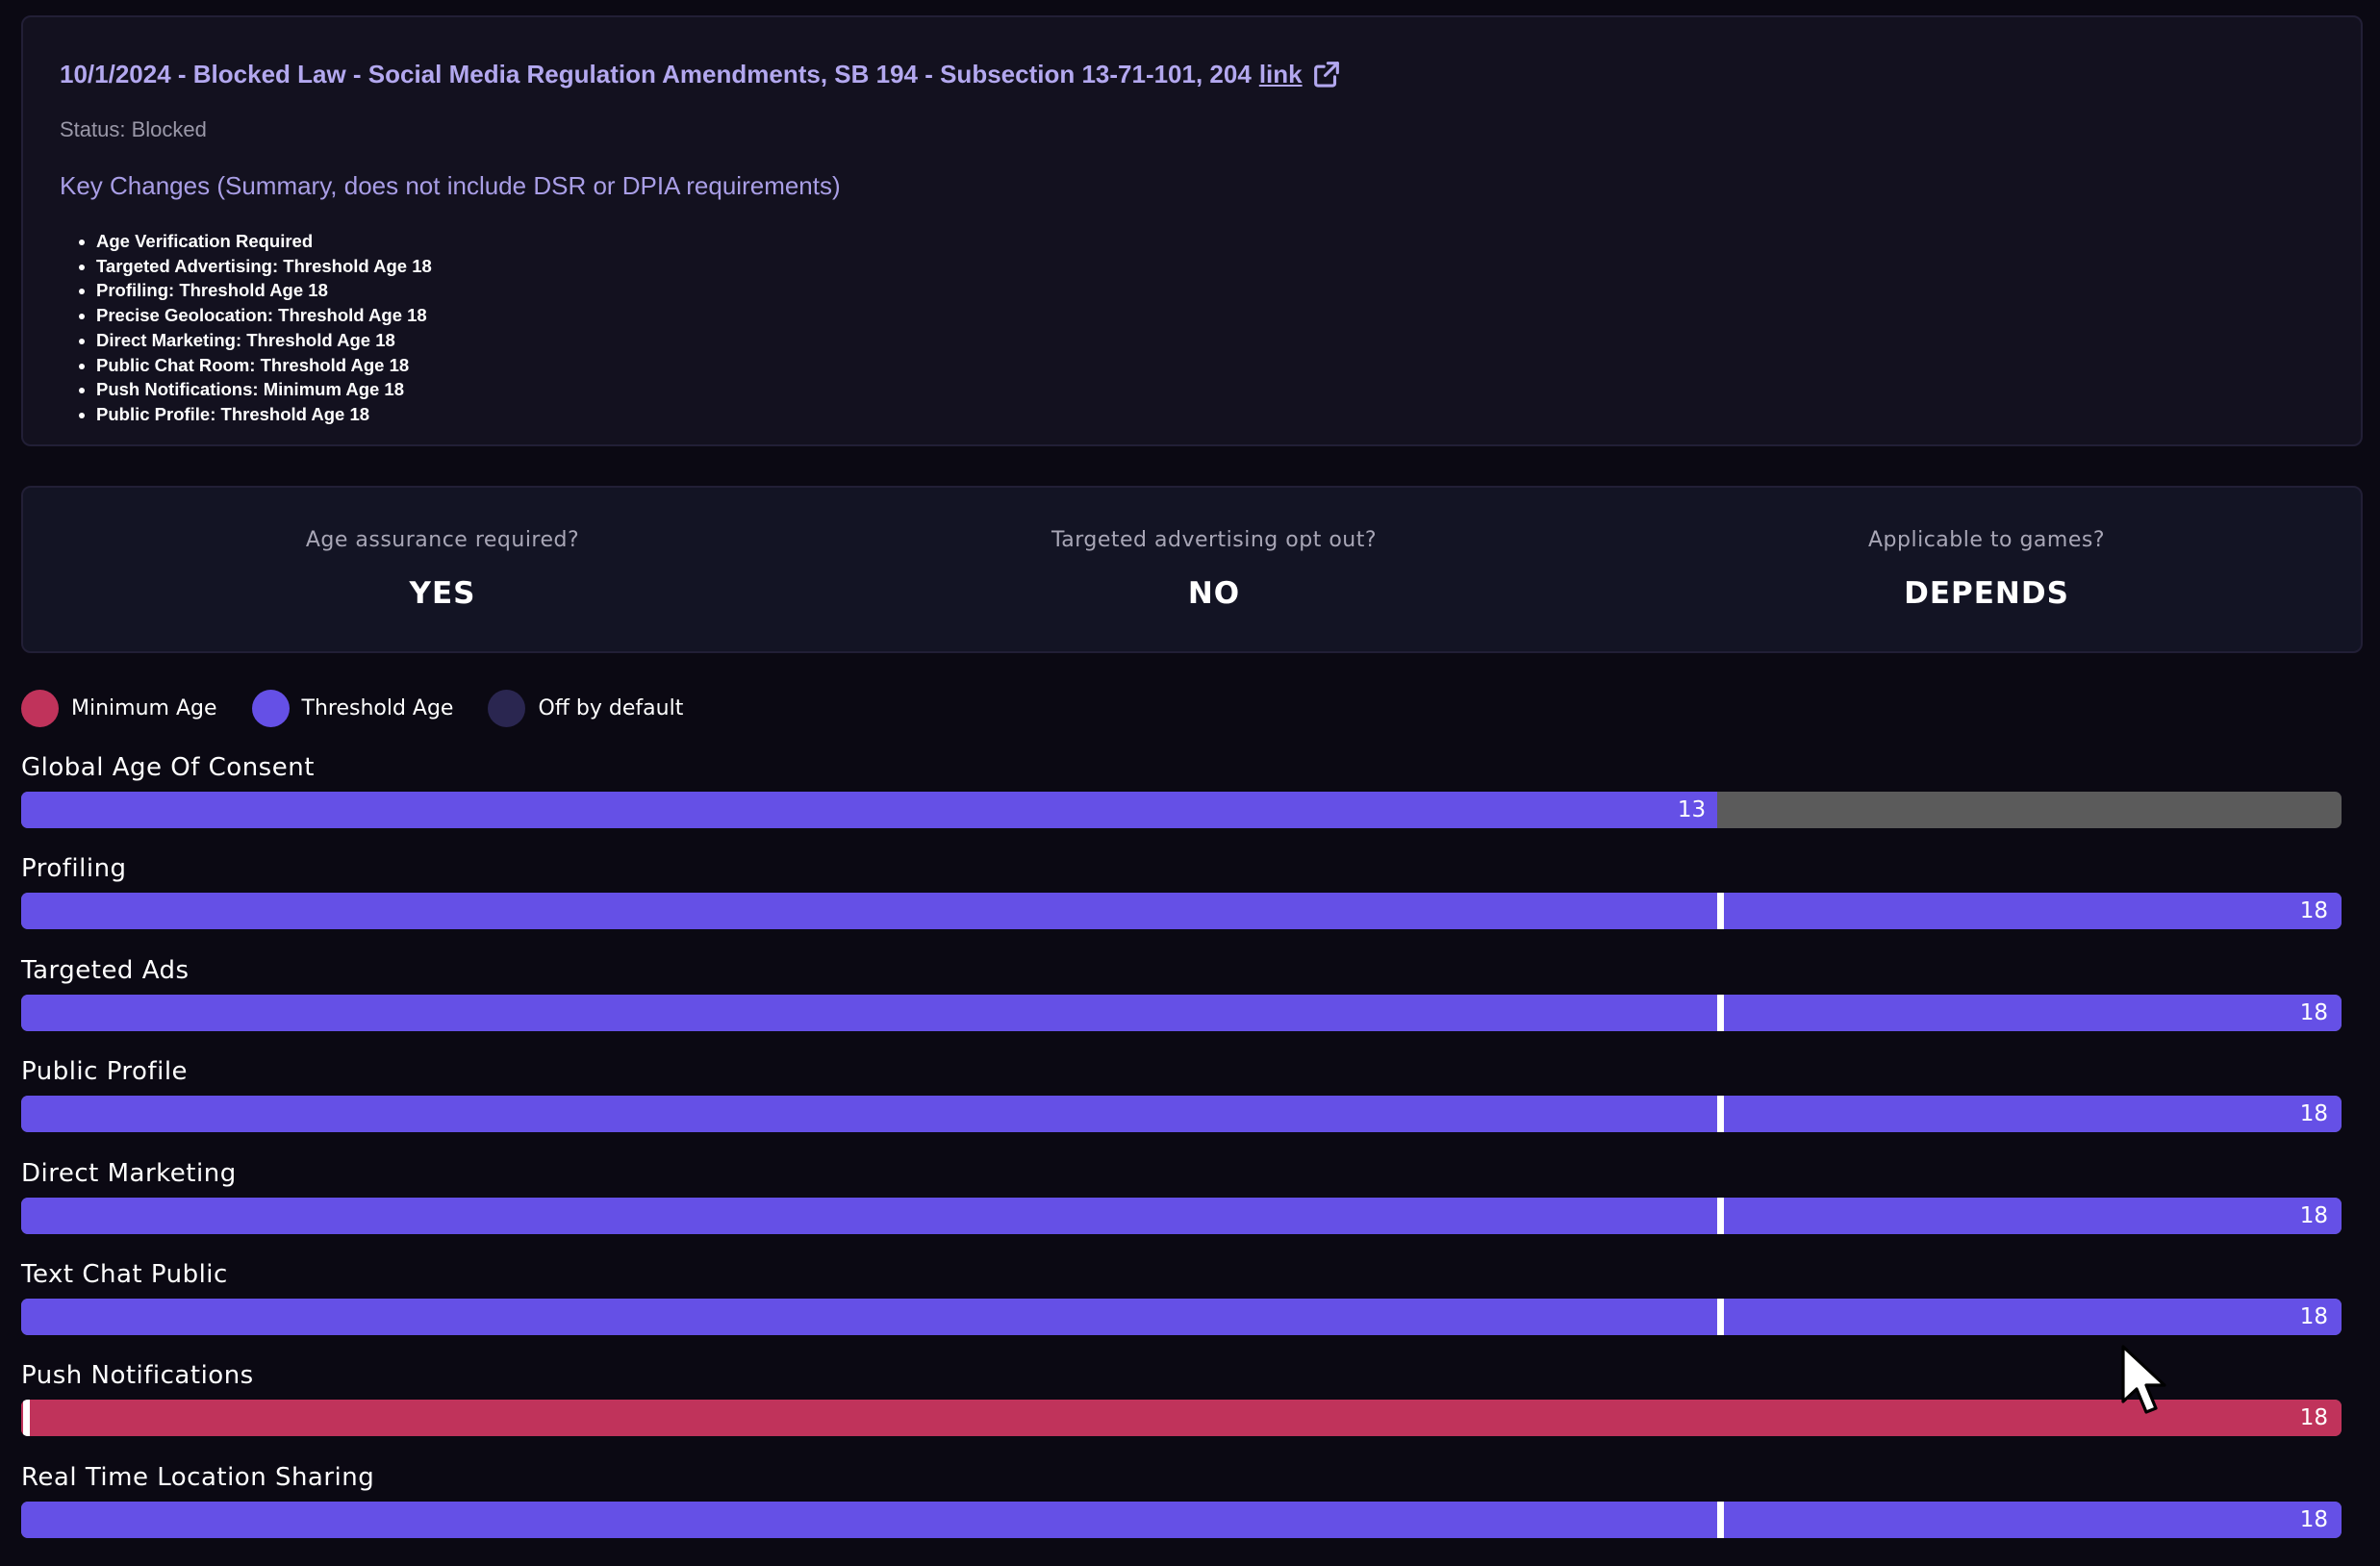 The width and height of the screenshot is (2380, 1566). Describe the element at coordinates (105, 1072) in the screenshot. I see `age-bar-label: Public Profile` at that location.